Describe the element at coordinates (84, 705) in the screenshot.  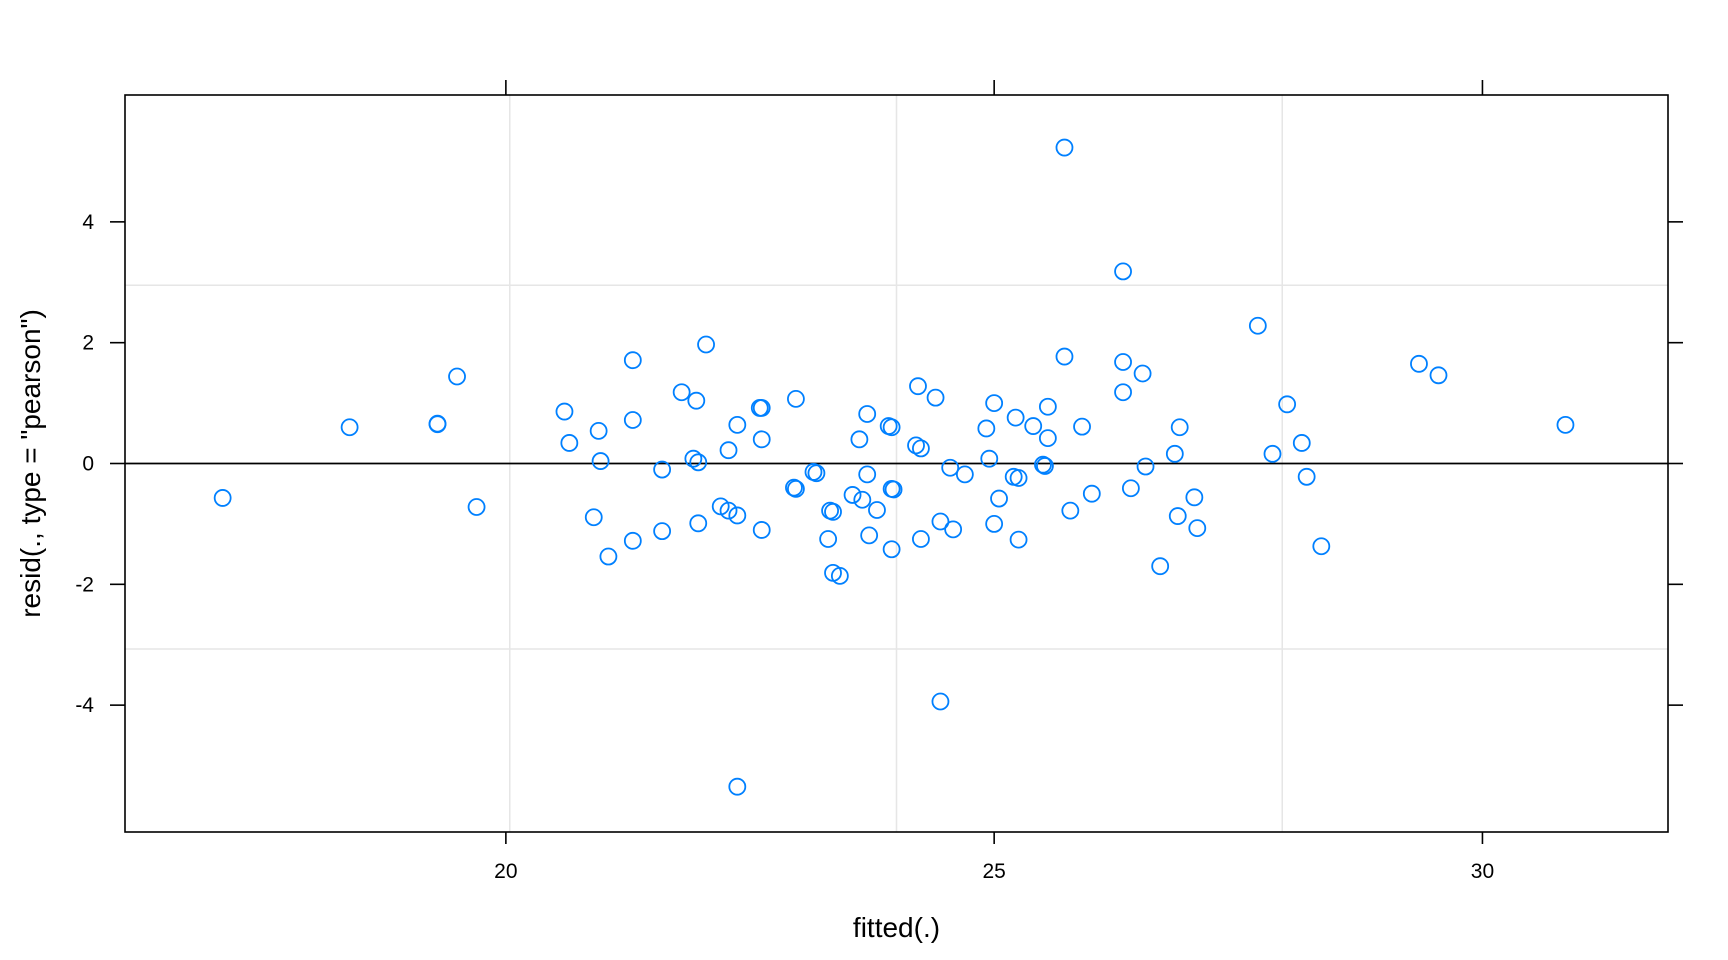
I see `y-tick-label-0: -4` at that location.